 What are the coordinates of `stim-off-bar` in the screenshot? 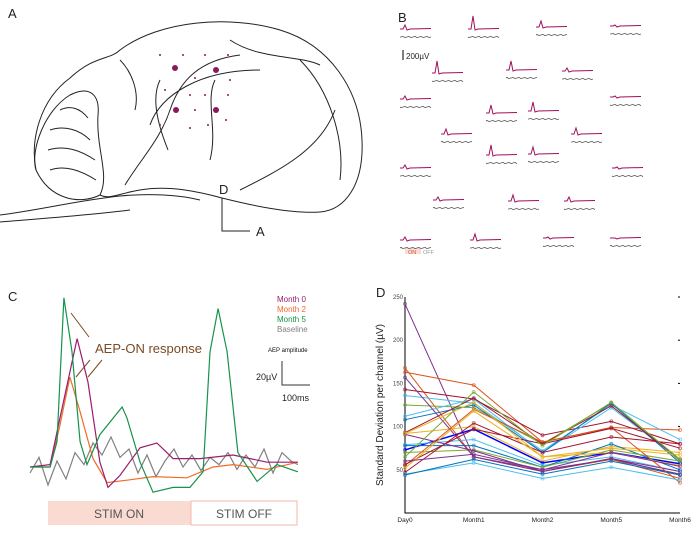 It's located at (244, 513).